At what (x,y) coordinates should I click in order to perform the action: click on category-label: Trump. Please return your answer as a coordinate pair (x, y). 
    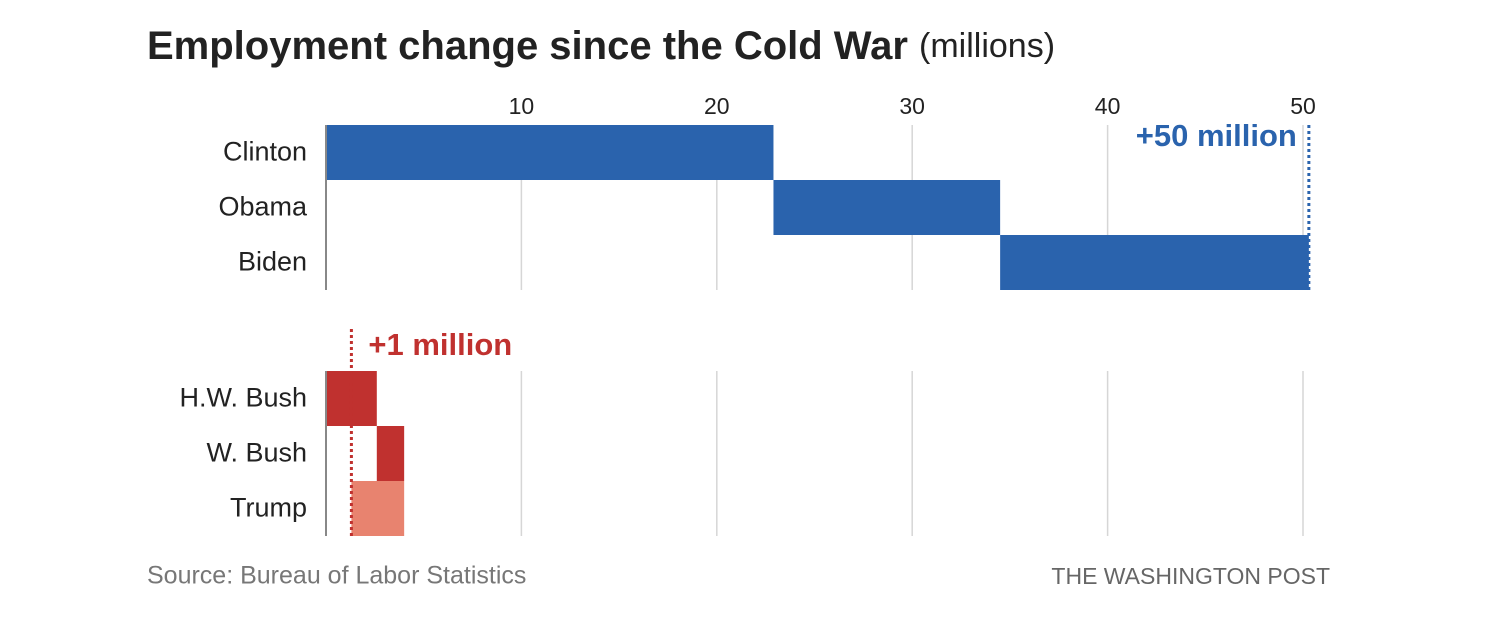
    Looking at the image, I should click on (268, 508).